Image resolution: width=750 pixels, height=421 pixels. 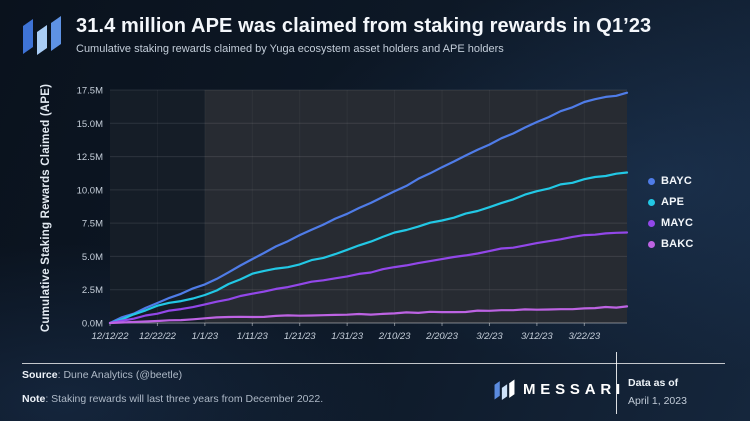 What do you see at coordinates (653, 383) in the screenshot?
I see `data-as-of-label: Data as of` at bounding box center [653, 383].